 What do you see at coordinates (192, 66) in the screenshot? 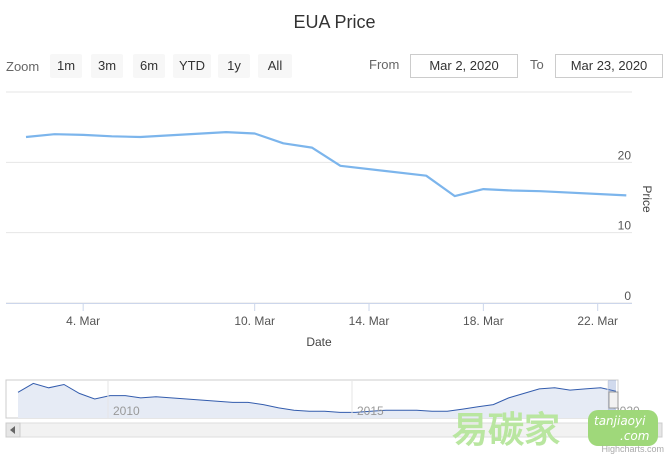
I see `zoom-ytd-button: YTD` at bounding box center [192, 66].